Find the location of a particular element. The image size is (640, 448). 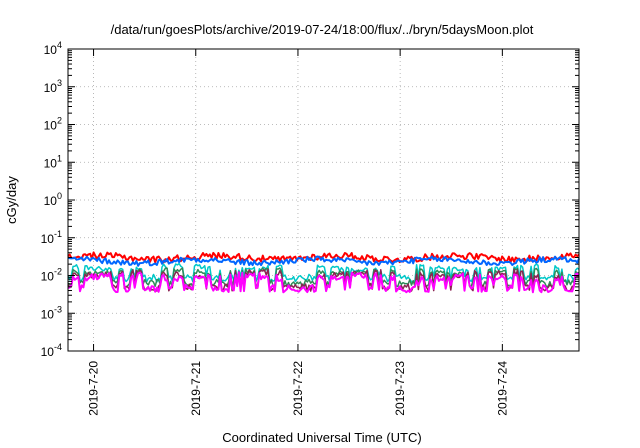

y-tick-label: 10⁻¹ is located at coordinates (51, 237).